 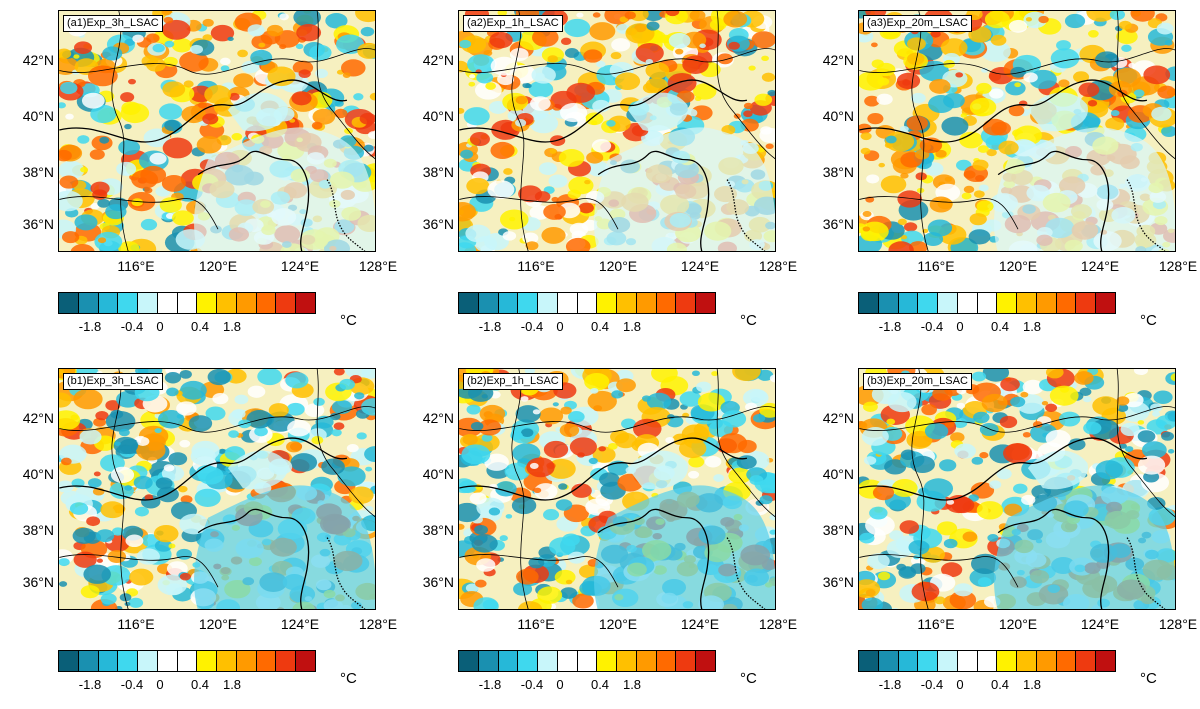 I want to click on panel-label: (a1)Exp_3h_LSAC, so click(x=113, y=23).